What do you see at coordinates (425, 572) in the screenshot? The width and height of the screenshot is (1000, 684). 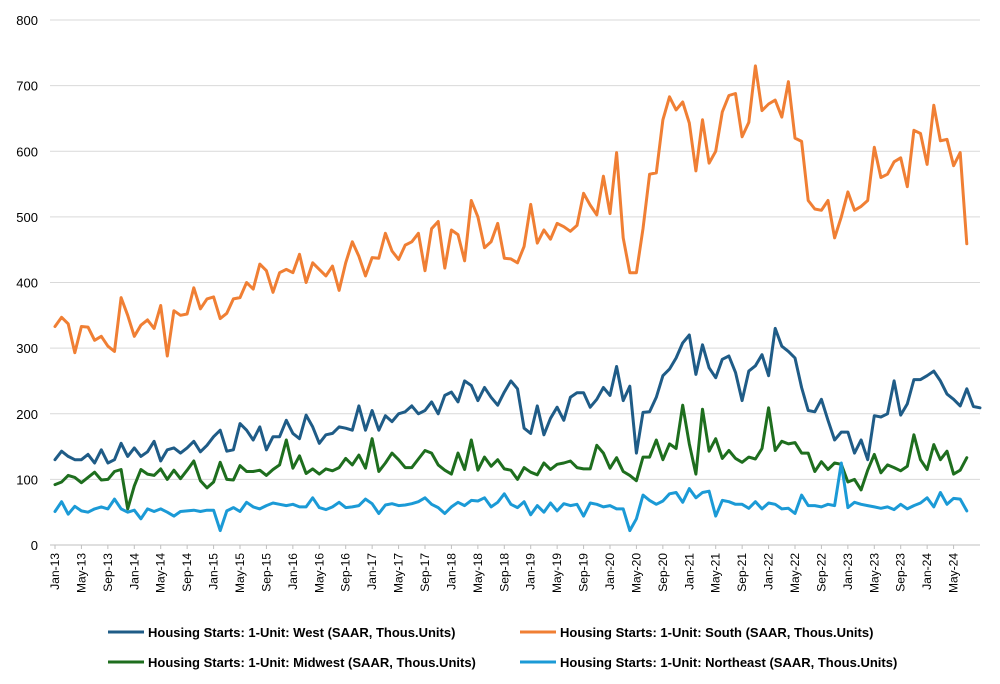 I see `x-tick-label: Sep-17` at bounding box center [425, 572].